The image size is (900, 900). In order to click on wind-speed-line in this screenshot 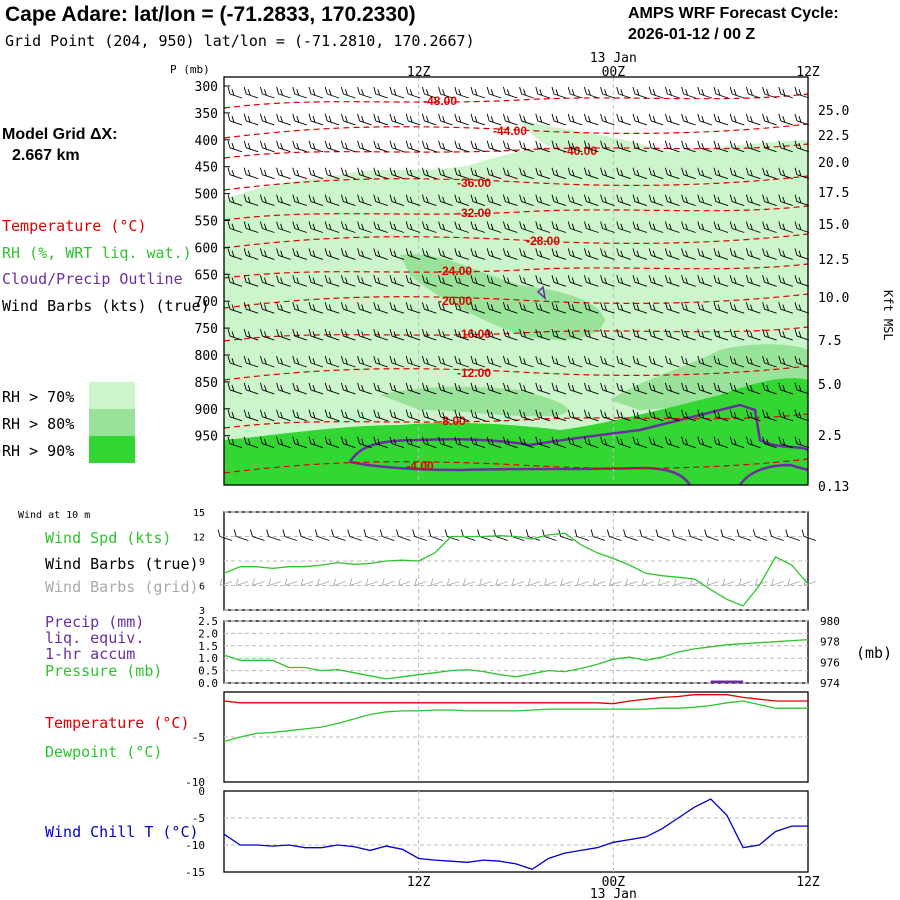, I will do `click(516, 569)`.